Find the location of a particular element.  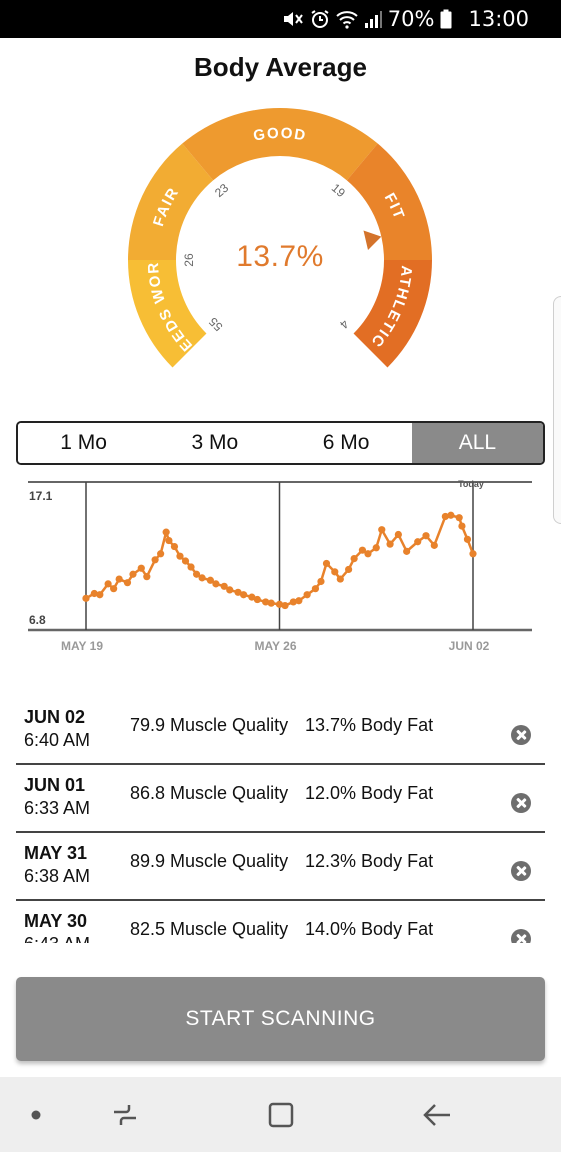

chart-x-tick-label: MAY 26 is located at coordinates (275, 646).